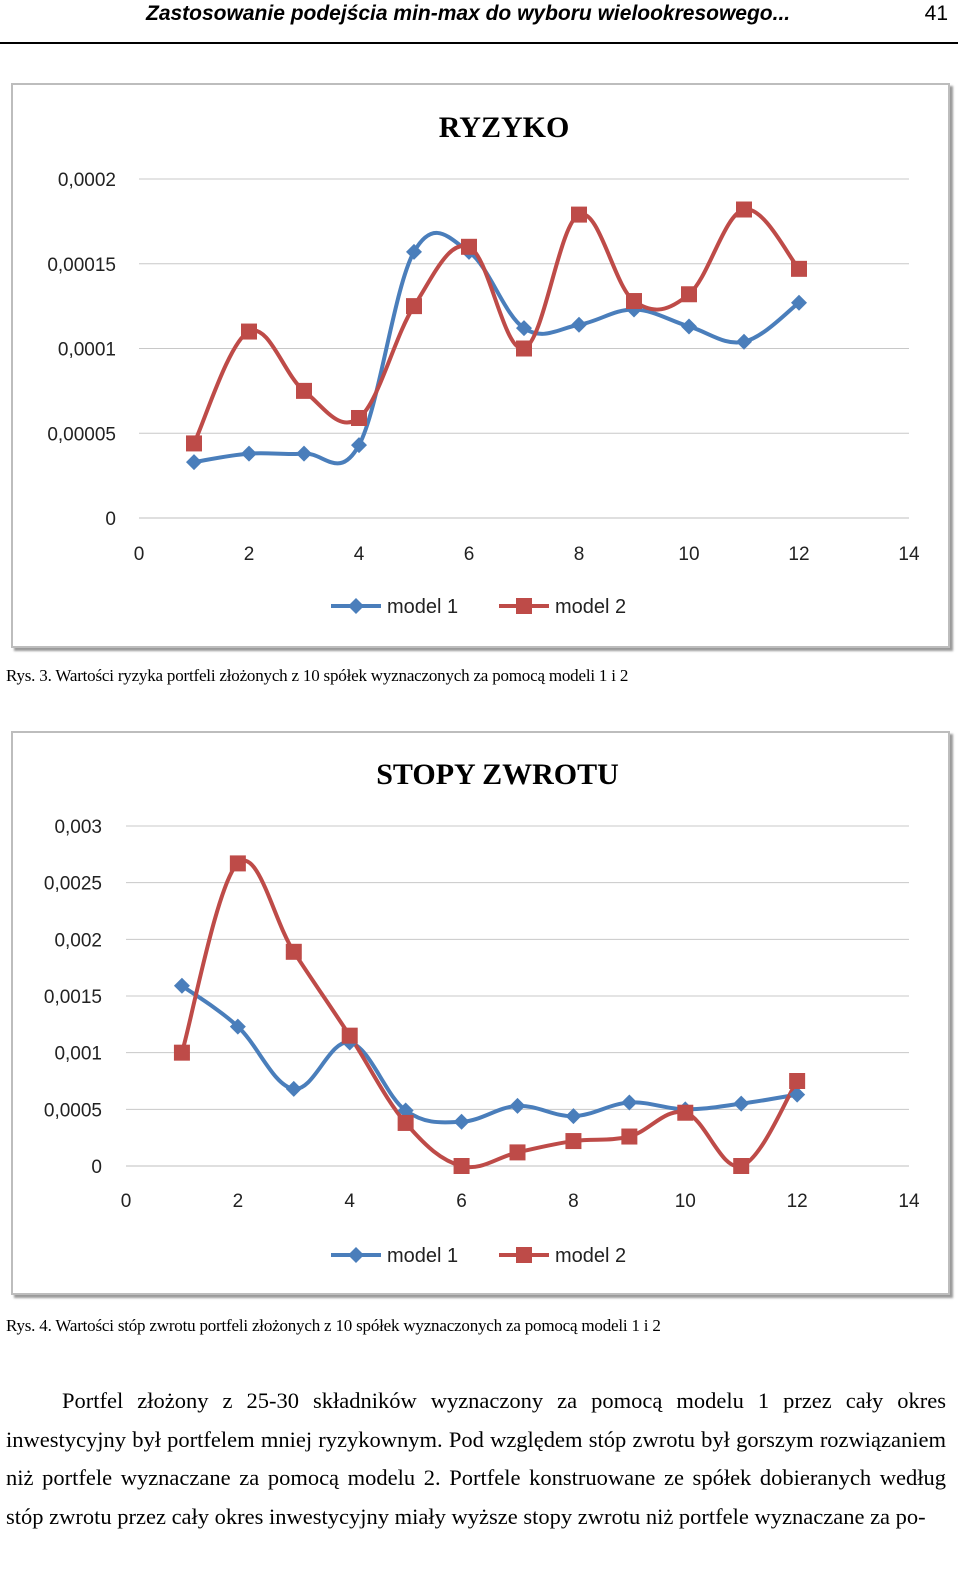 This screenshot has width=960, height=1583. Describe the element at coordinates (81, 265) in the screenshot. I see `y-tick-label: 0,00015` at that location.